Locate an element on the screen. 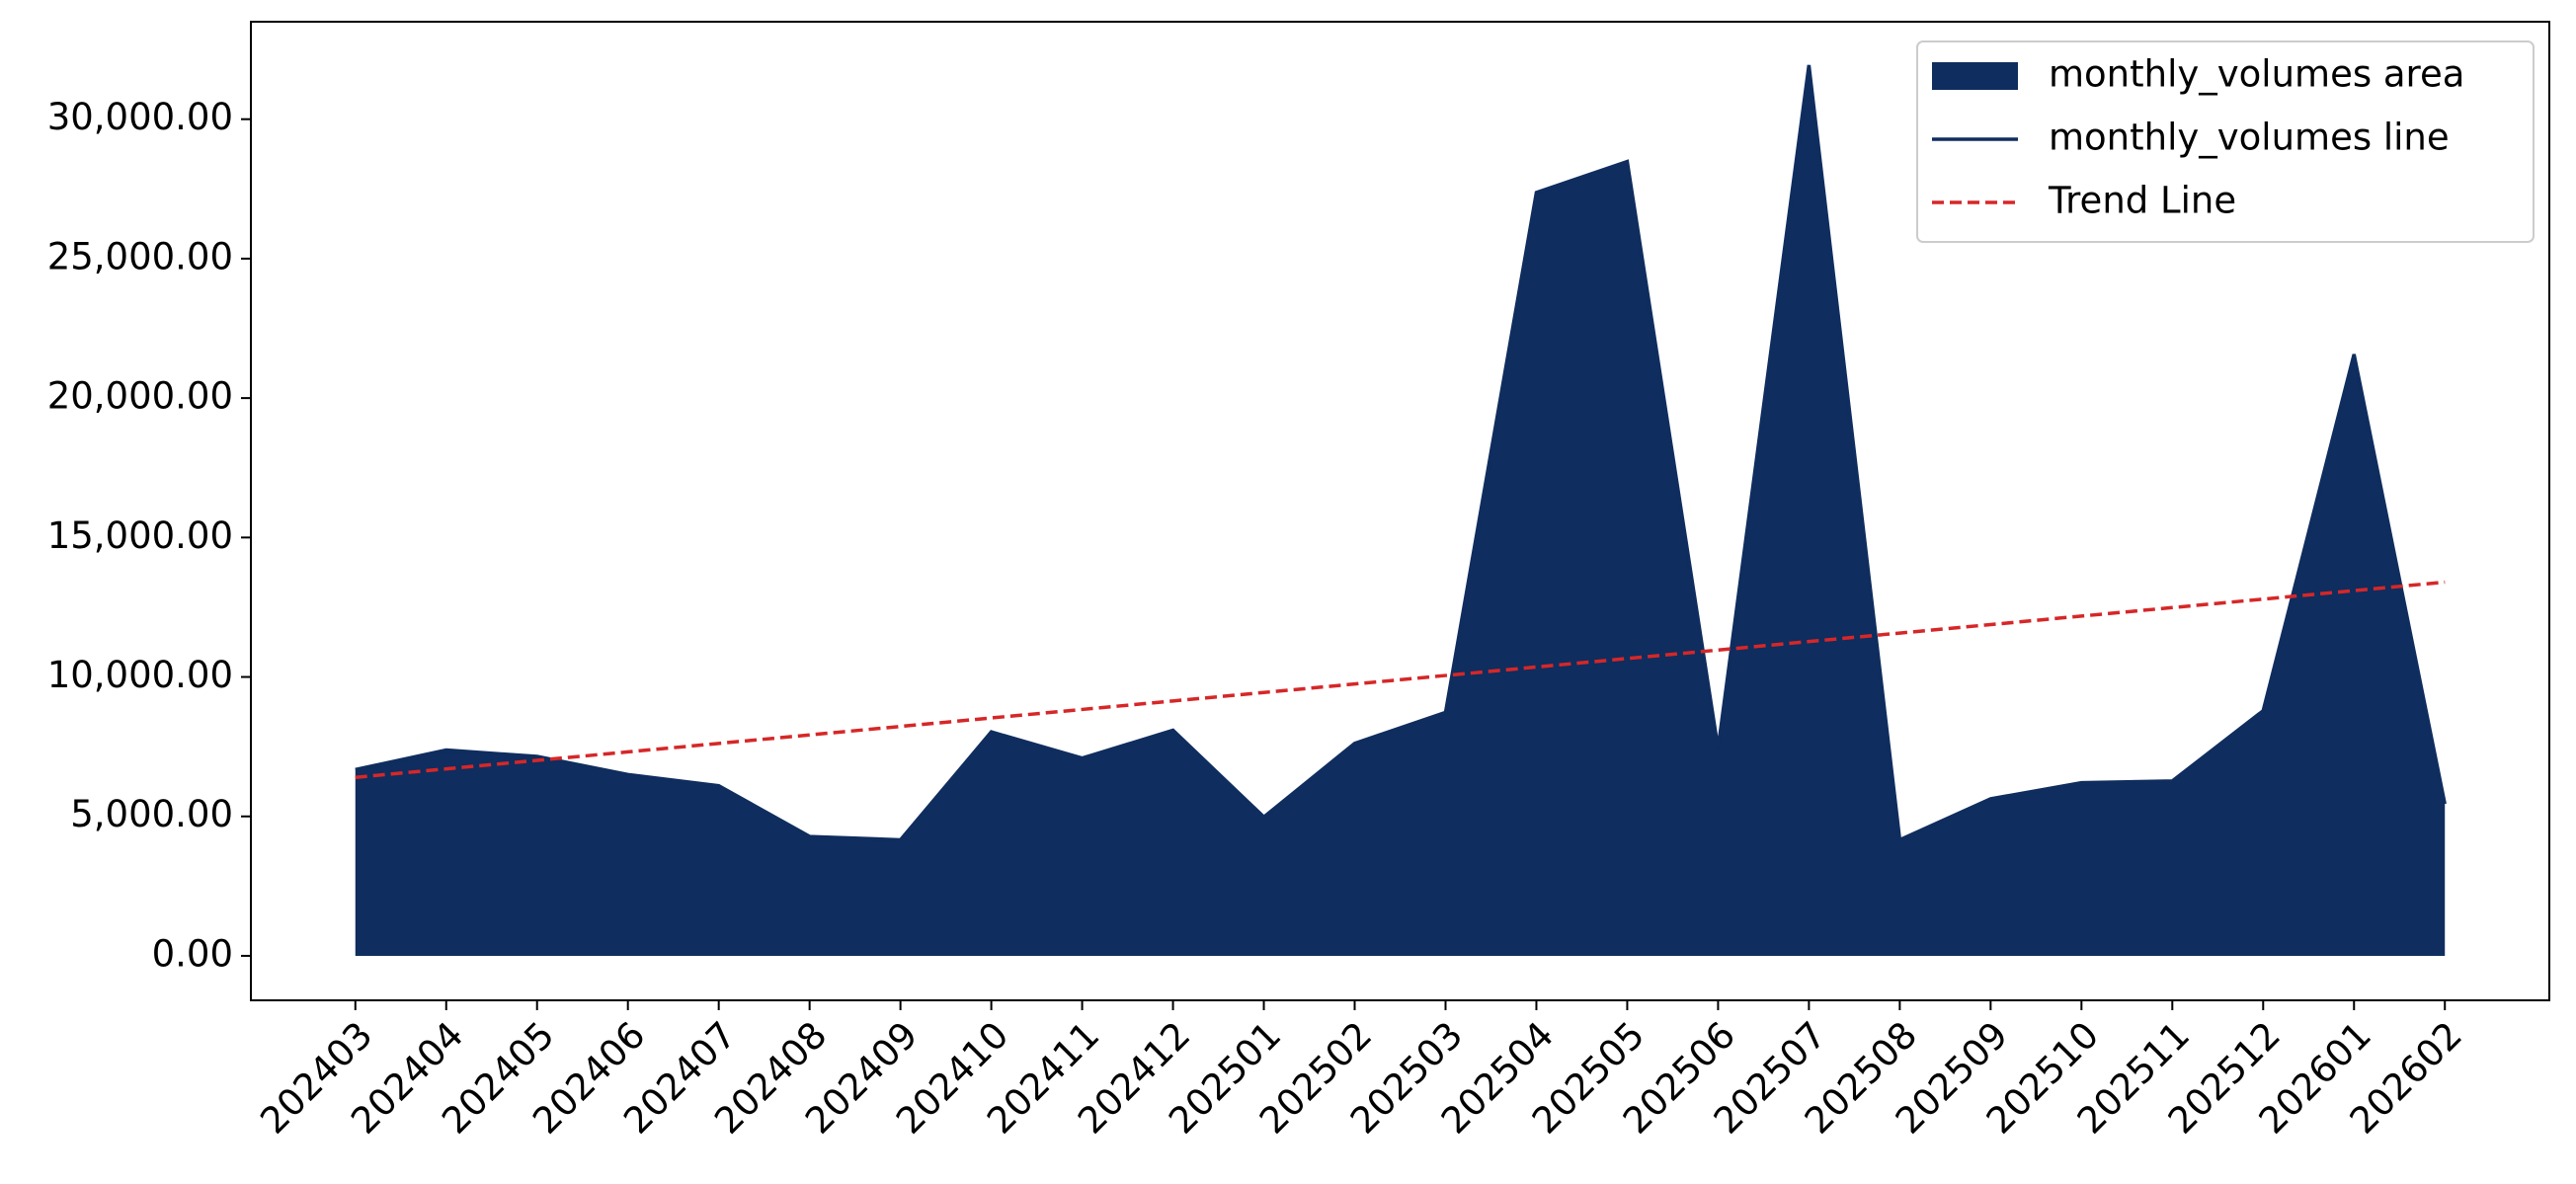  legend-label: Trend Line is located at coordinates (2142, 201).